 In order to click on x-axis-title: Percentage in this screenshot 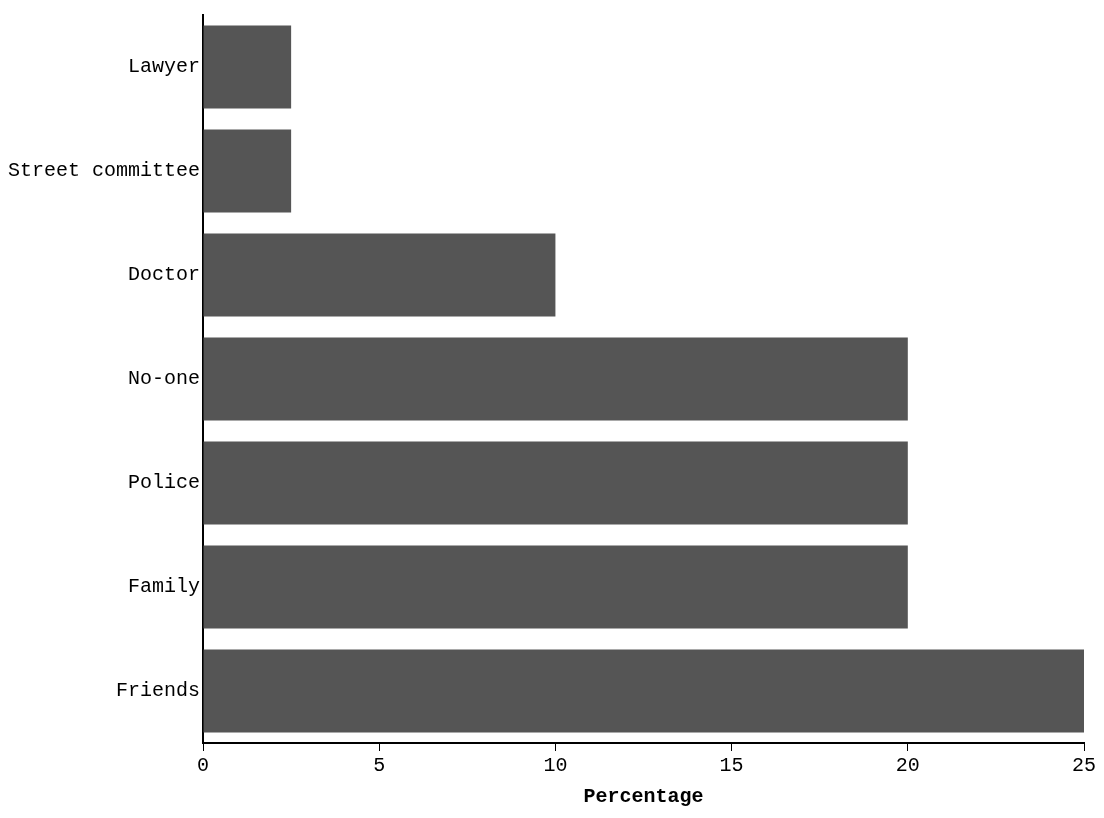, I will do `click(643, 797)`.